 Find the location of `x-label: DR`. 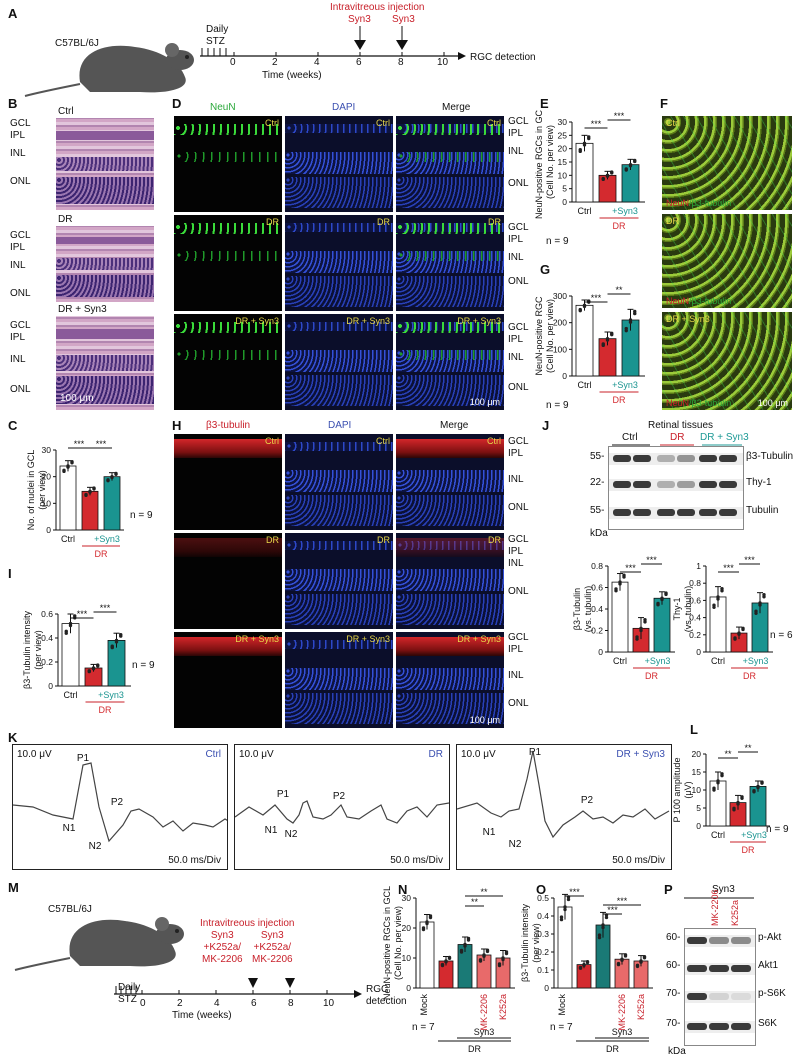

x-label: DR is located at coordinates (612, 1049).